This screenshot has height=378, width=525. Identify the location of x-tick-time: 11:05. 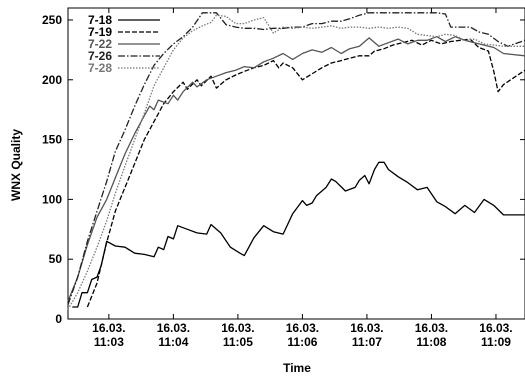
(238, 342).